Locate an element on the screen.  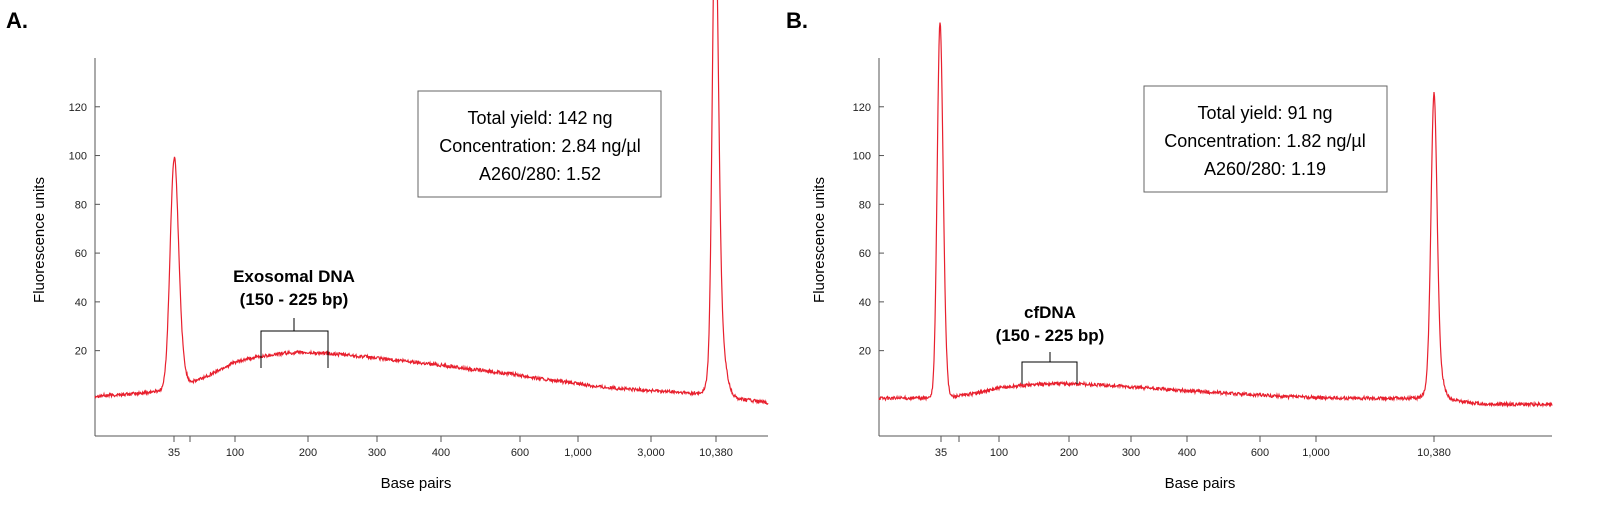
stats-total-yield: Total yield: 142 ng is located at coordinates (539, 118).